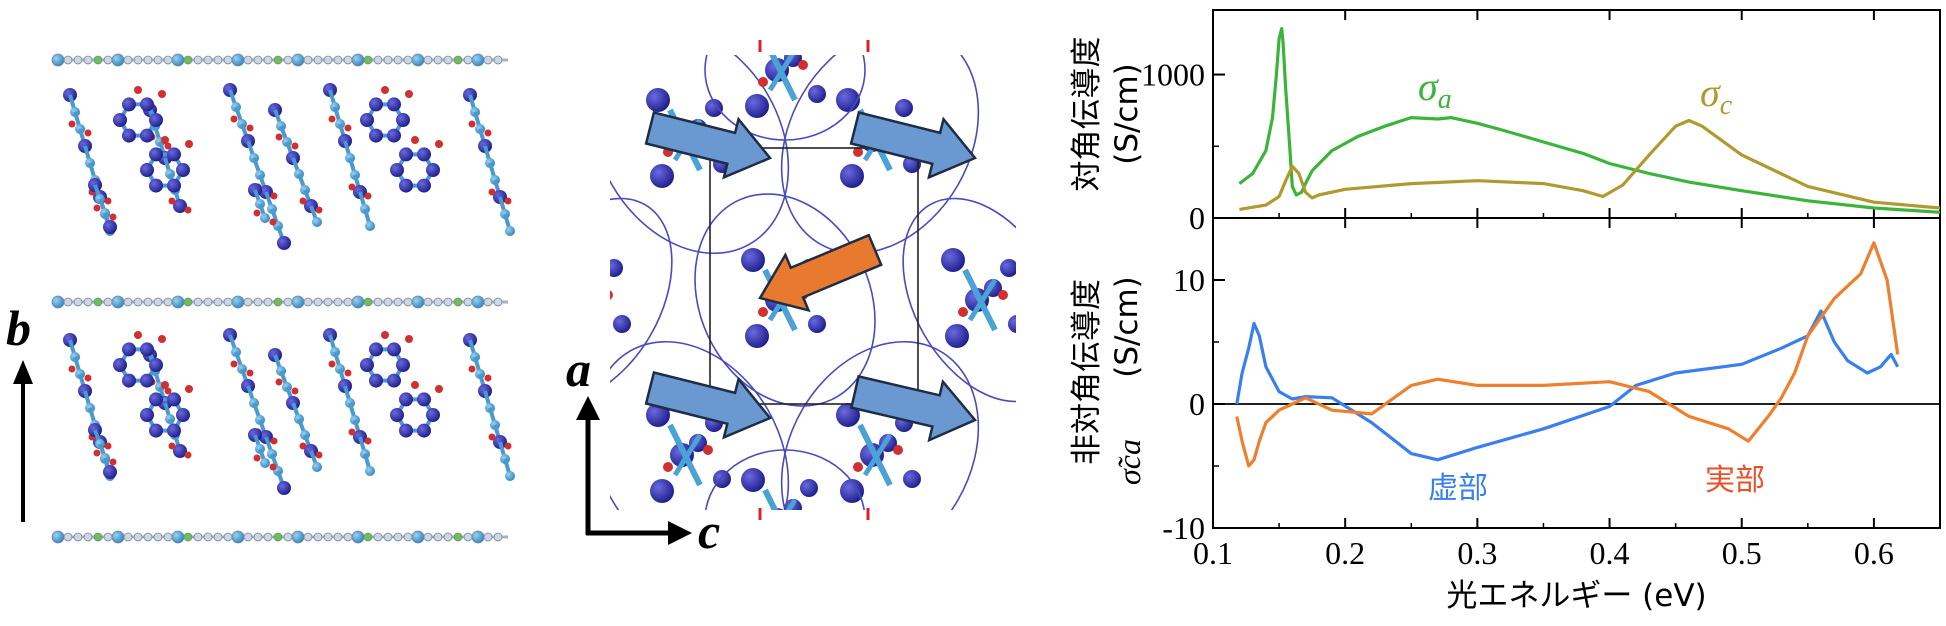 The width and height of the screenshot is (1946, 626). What do you see at coordinates (1197, 218) in the screenshot?
I see `y-tick-label: 0` at bounding box center [1197, 218].